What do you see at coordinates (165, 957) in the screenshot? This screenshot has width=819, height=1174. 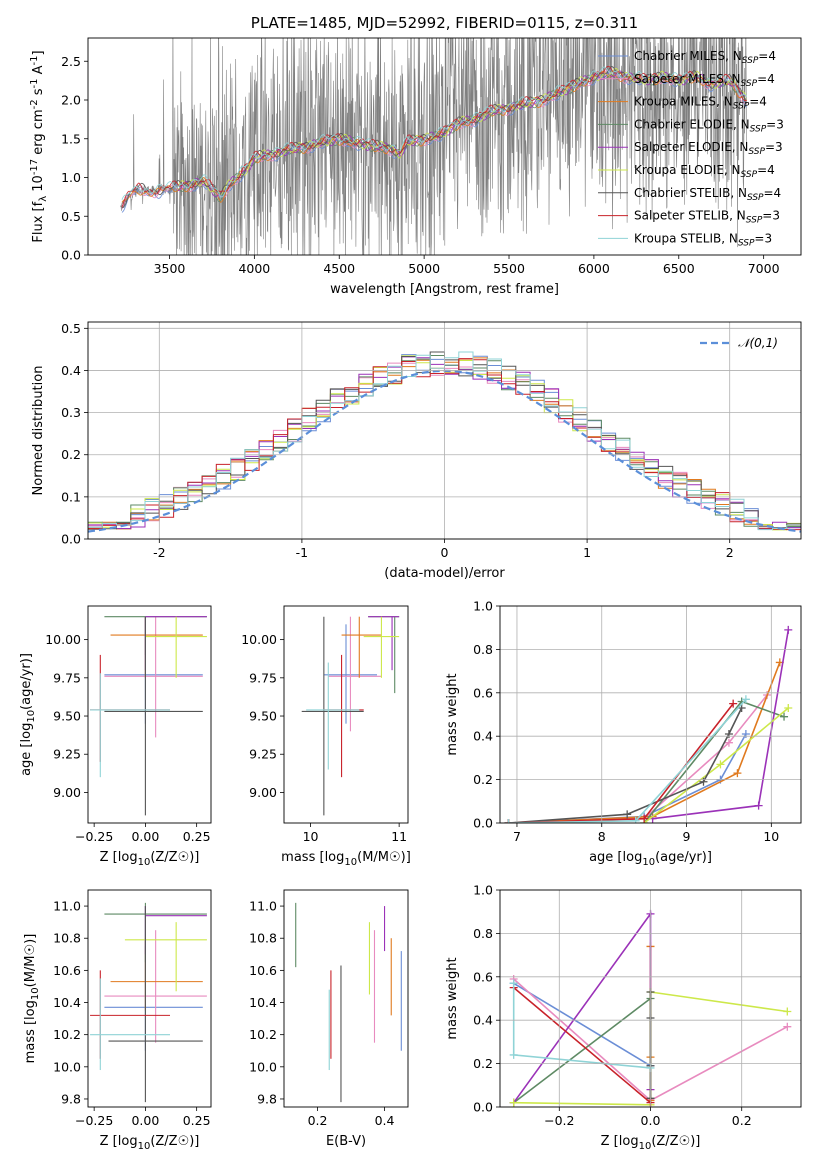 I see `errorbar-kroupa-elodie` at bounding box center [165, 957].